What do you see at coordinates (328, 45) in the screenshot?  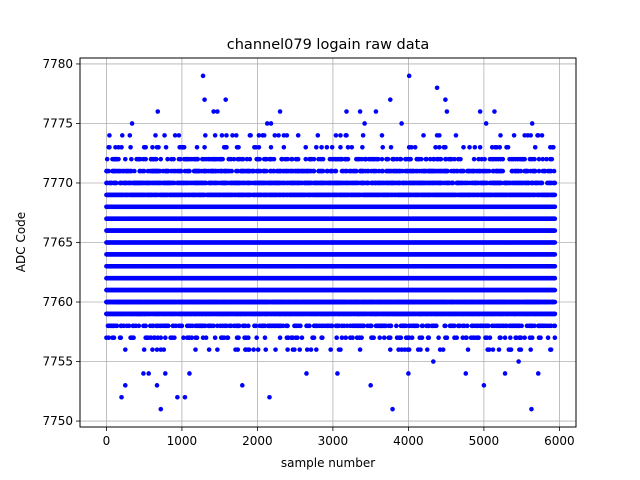 I see `chart-title: channel079 logain raw data` at bounding box center [328, 45].